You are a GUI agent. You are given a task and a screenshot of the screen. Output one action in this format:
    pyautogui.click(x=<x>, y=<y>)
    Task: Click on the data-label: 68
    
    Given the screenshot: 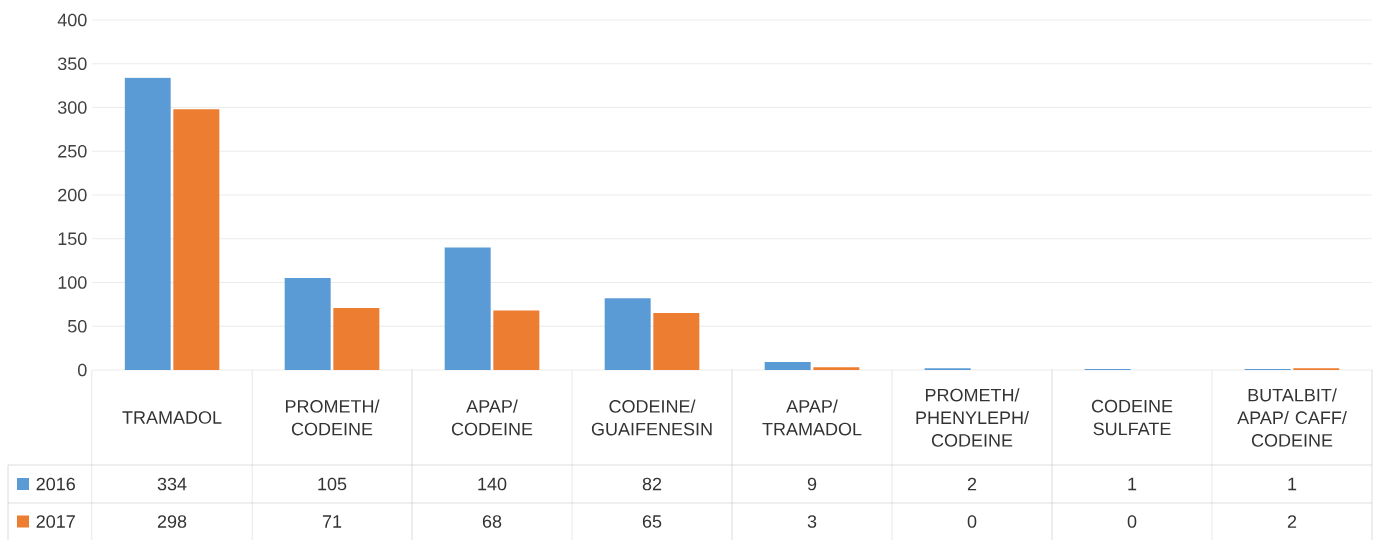 What is the action you would take?
    pyautogui.click(x=492, y=521)
    